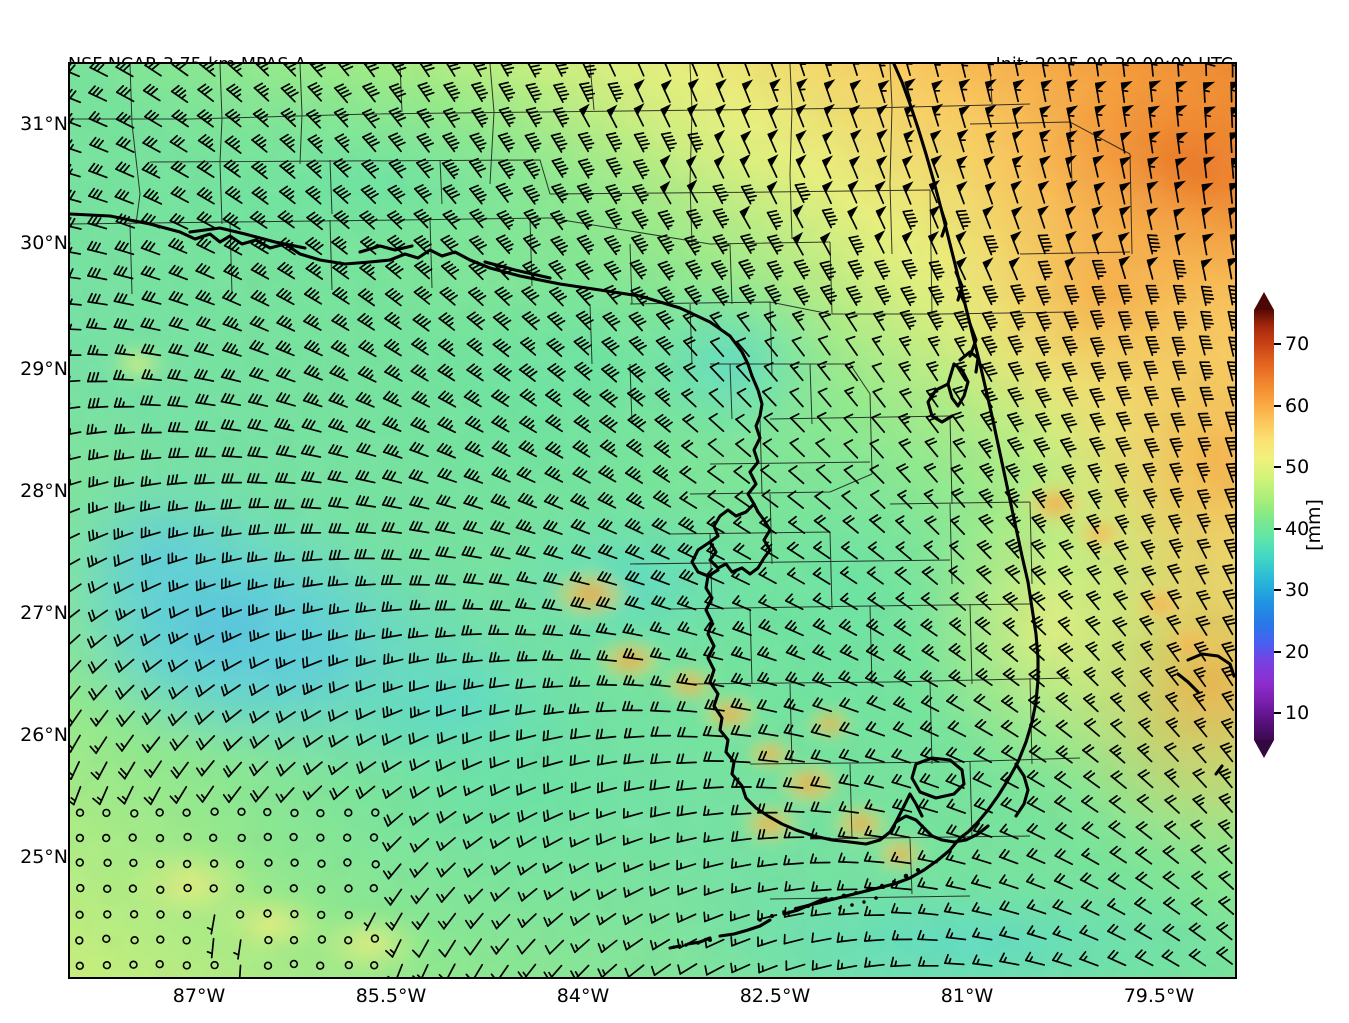  What do you see at coordinates (44, 857) in the screenshot?
I see `y-tick-25n: 25°N` at bounding box center [44, 857].